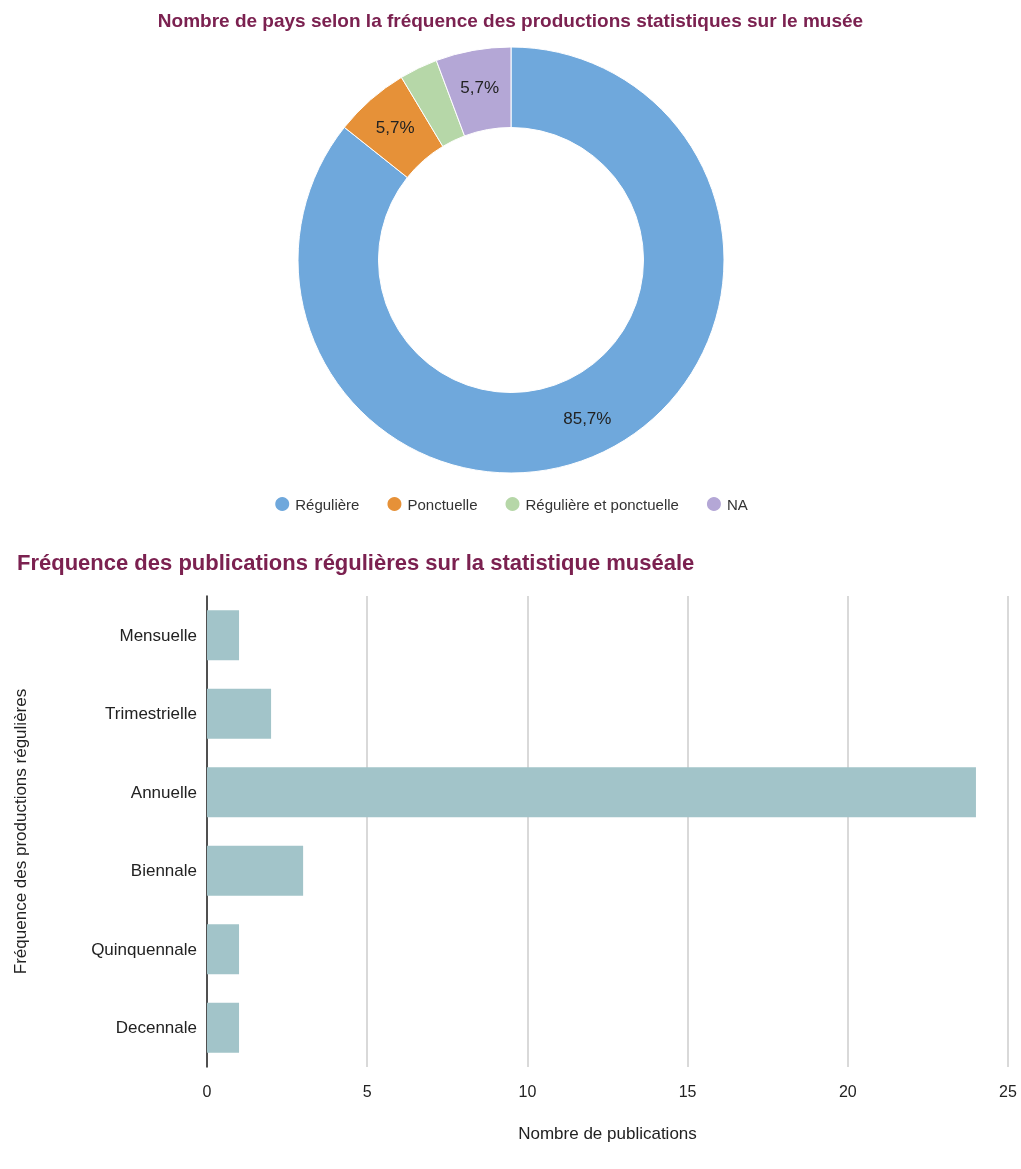 The image size is (1021, 1169). What do you see at coordinates (207, 1091) in the screenshot?
I see `x-tick-label: 0` at bounding box center [207, 1091].